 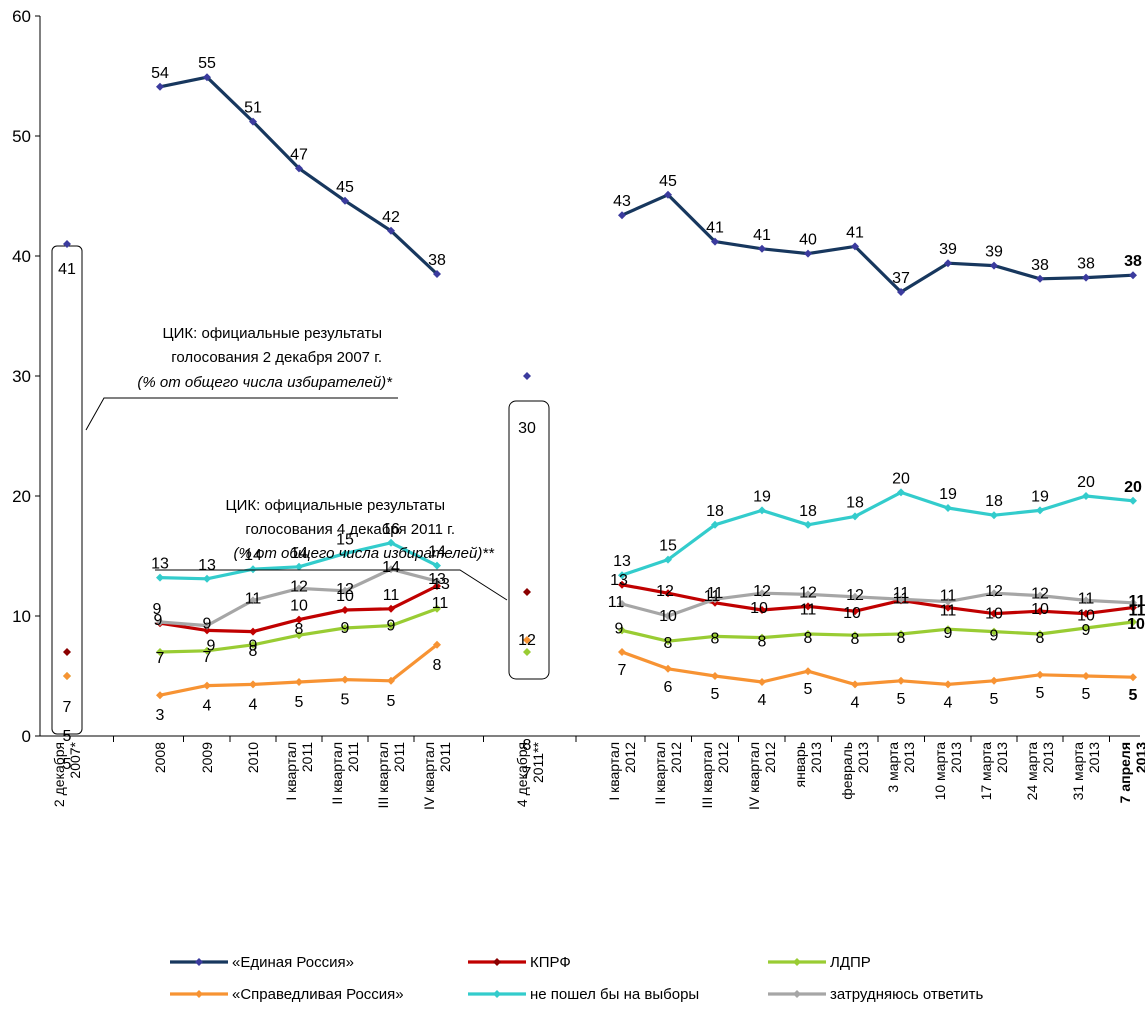 What do you see at coordinates (293, 962) in the screenshot?
I see `legend-label-er: «Единая Россия»` at bounding box center [293, 962].